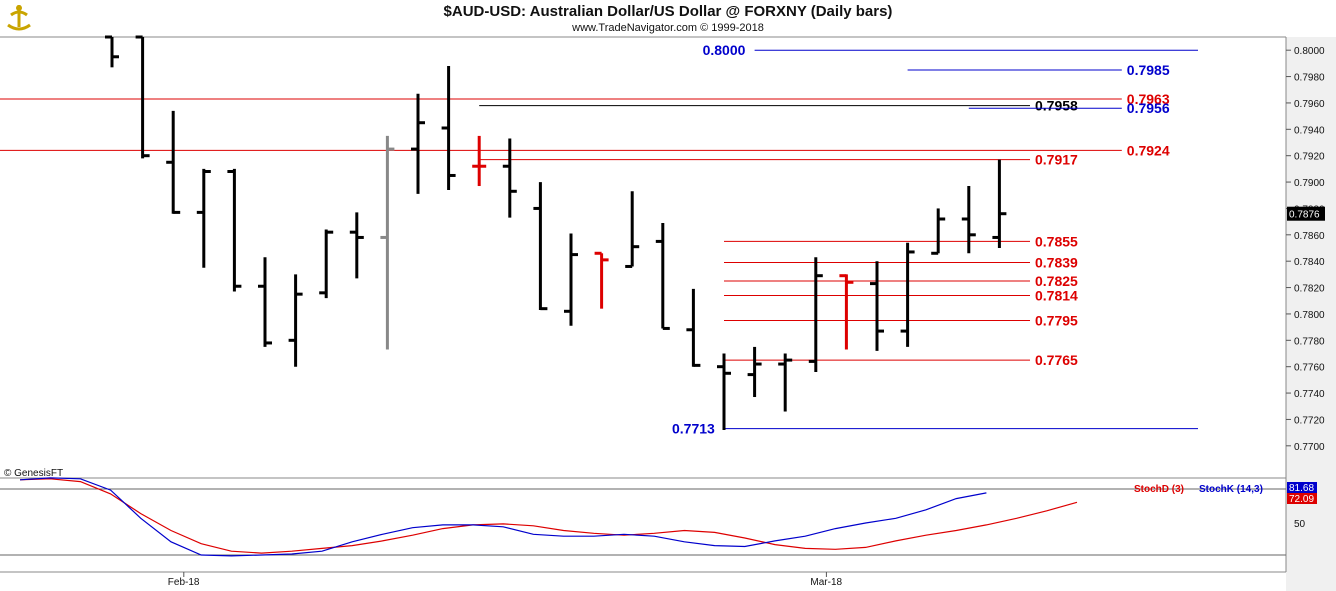 The width and height of the screenshot is (1336, 591). I want to click on time-tick-label: Mar-18, so click(826, 582).